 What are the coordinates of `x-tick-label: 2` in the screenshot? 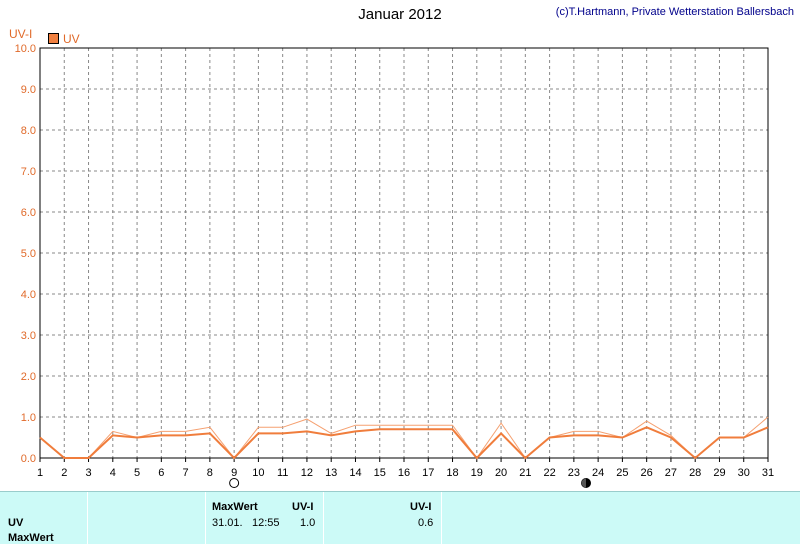 It's located at (64, 473).